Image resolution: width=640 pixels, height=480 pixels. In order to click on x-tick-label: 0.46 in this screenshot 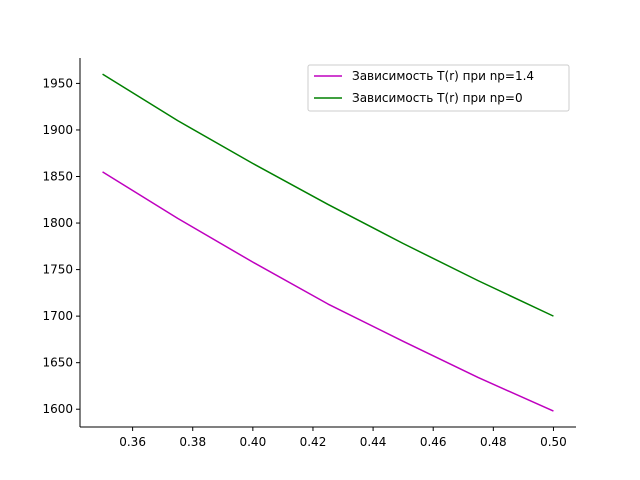, I will do `click(433, 442)`.